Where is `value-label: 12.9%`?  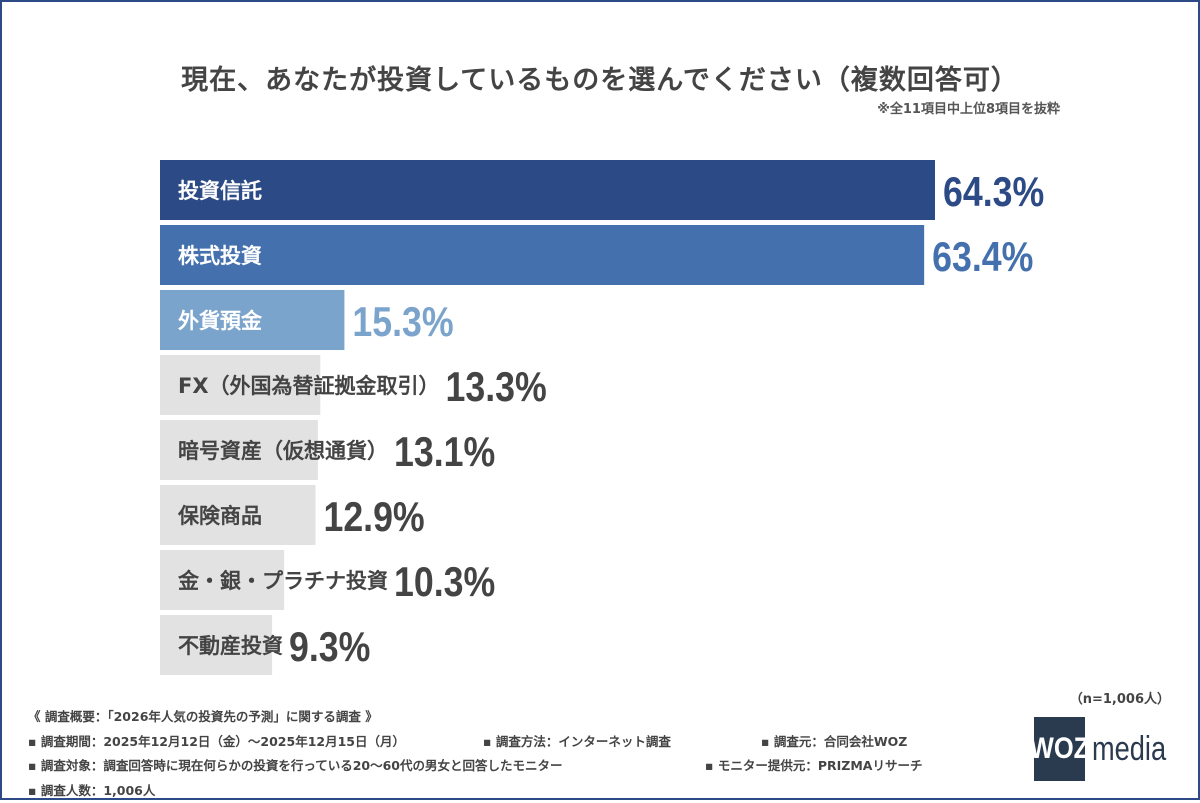
value-label: 12.9% is located at coordinates (373, 517).